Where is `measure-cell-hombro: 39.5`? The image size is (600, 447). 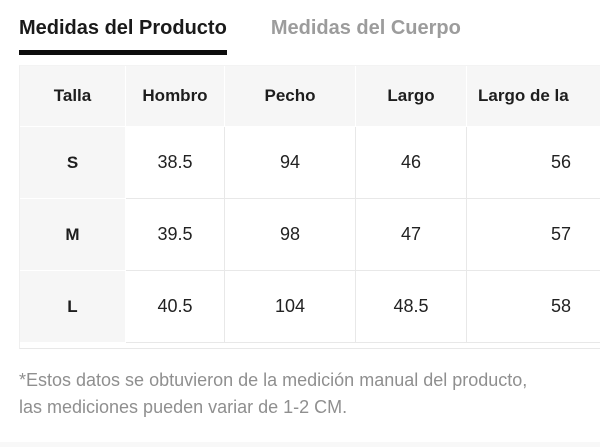
measure-cell-hombro: 39.5 is located at coordinates (175, 235).